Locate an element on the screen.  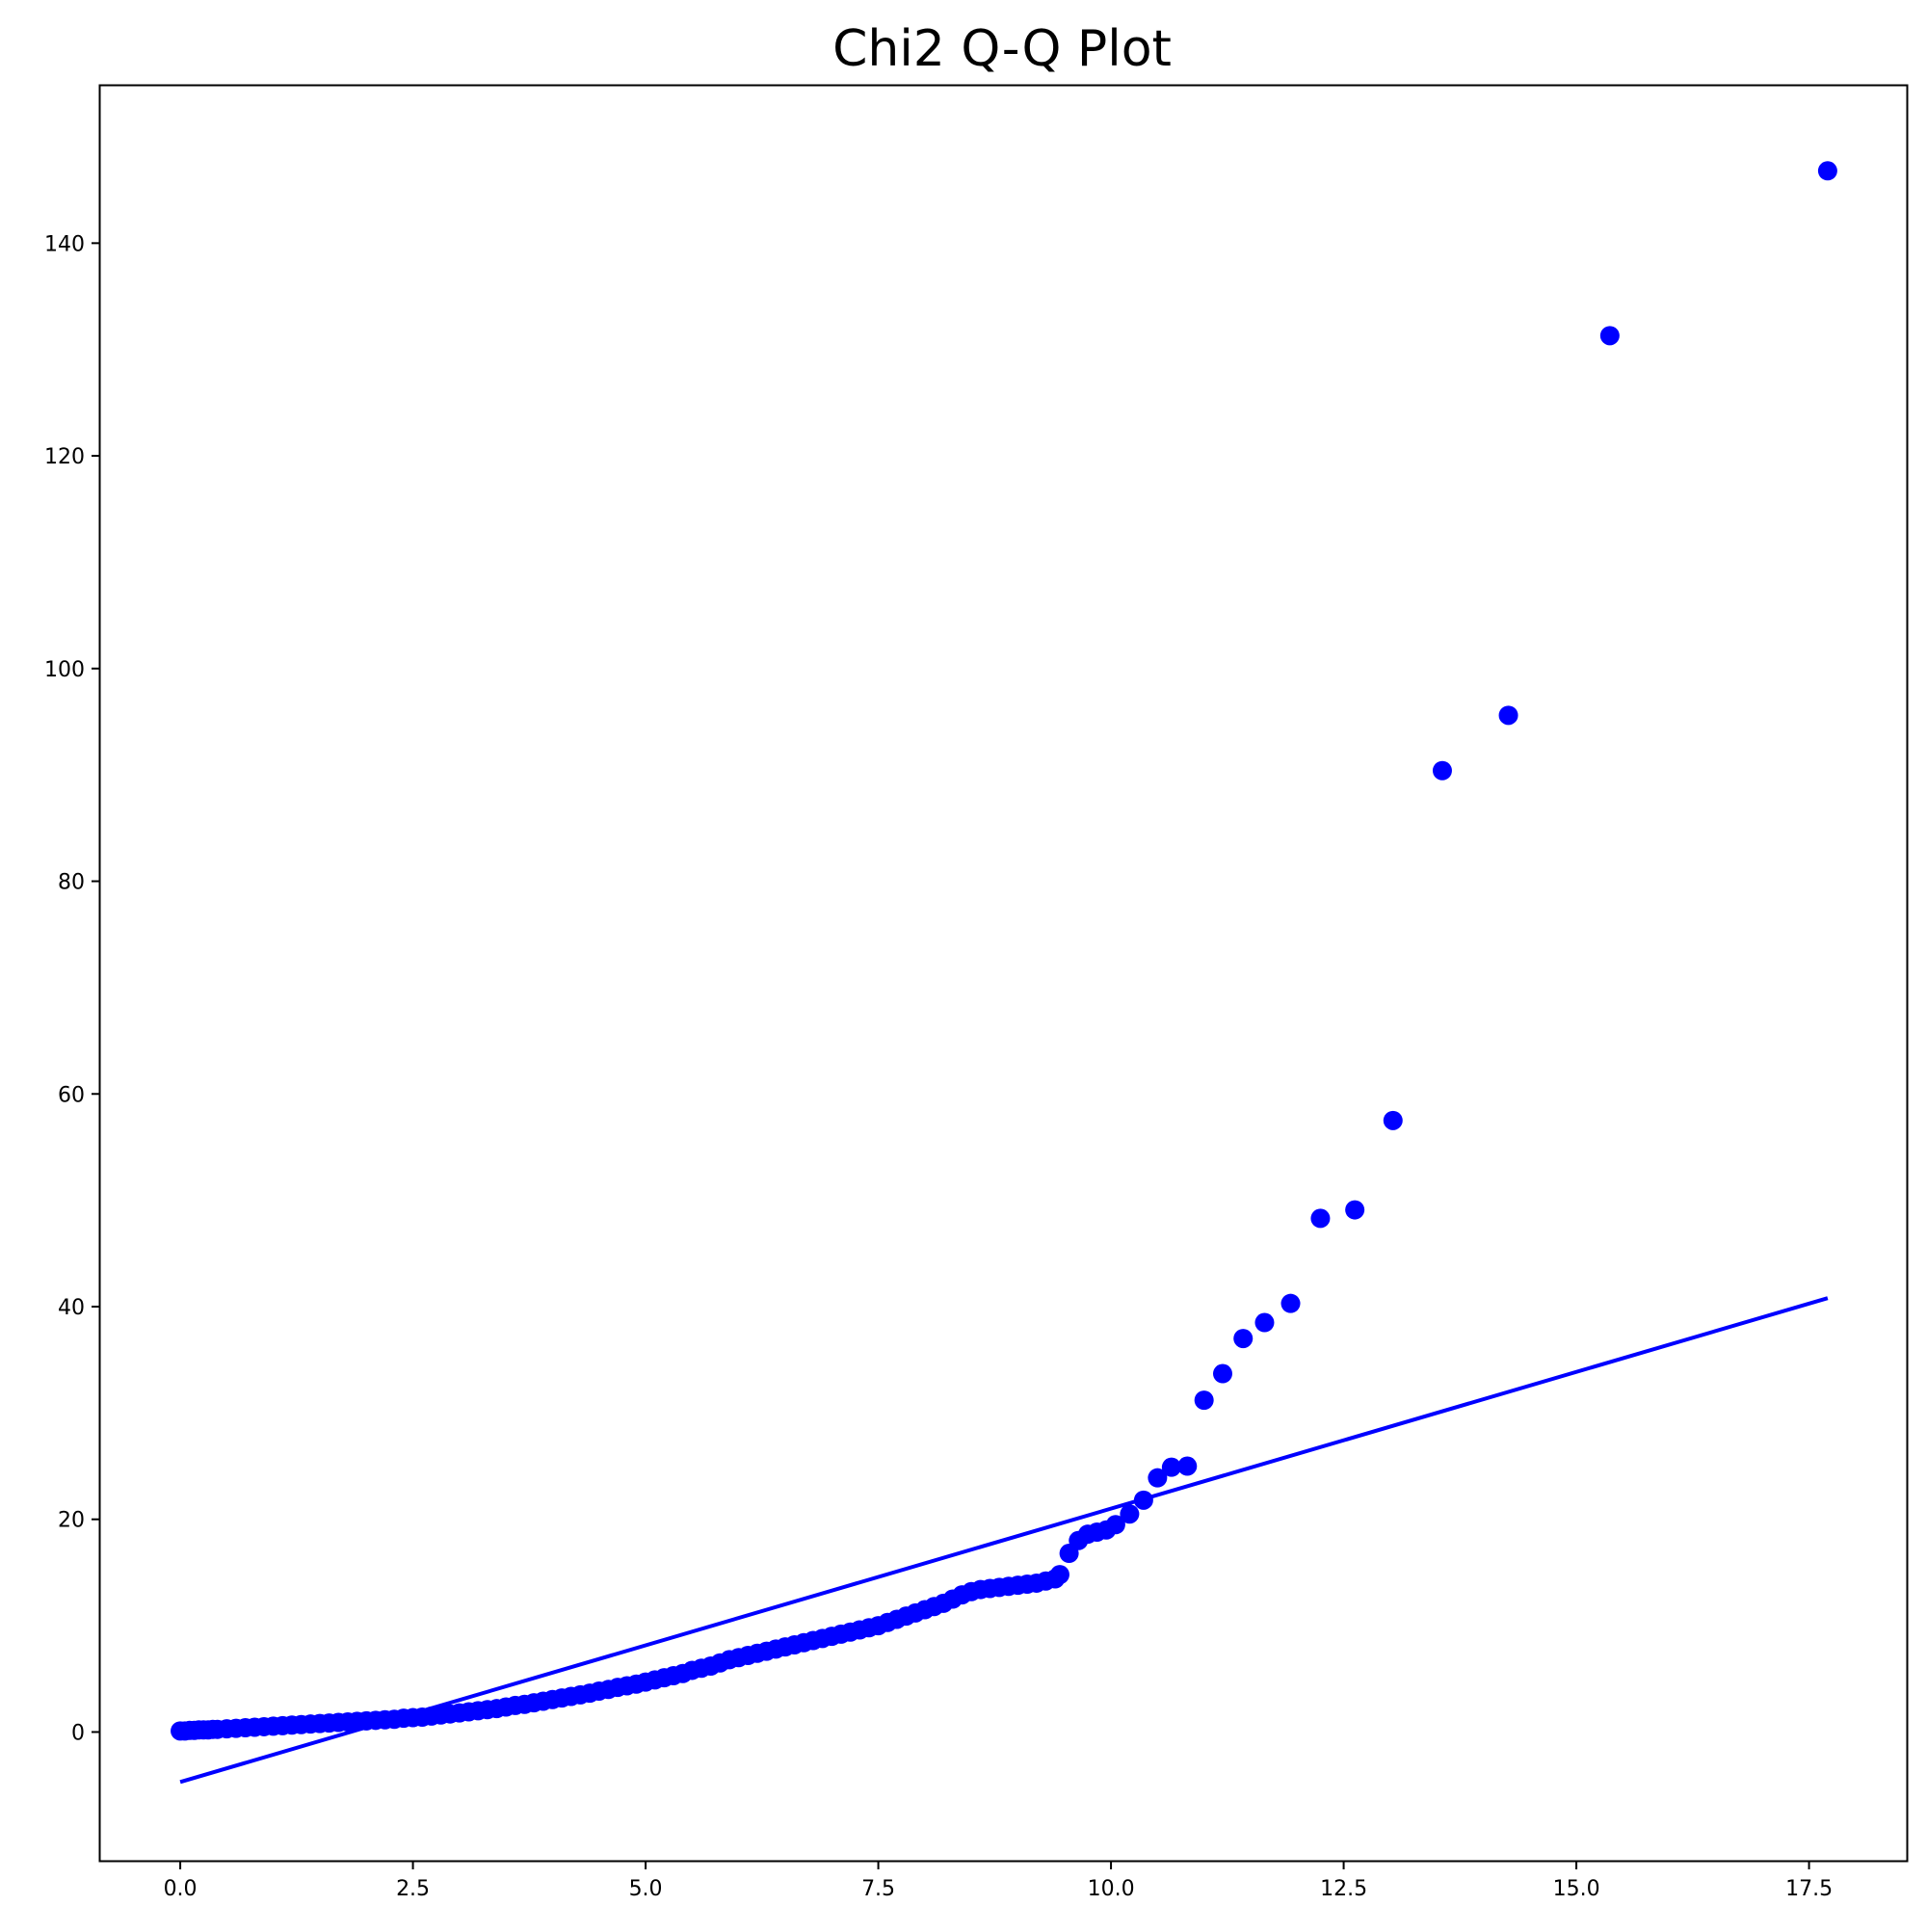
y-tick-label: 0 is located at coordinates (78, 1733).